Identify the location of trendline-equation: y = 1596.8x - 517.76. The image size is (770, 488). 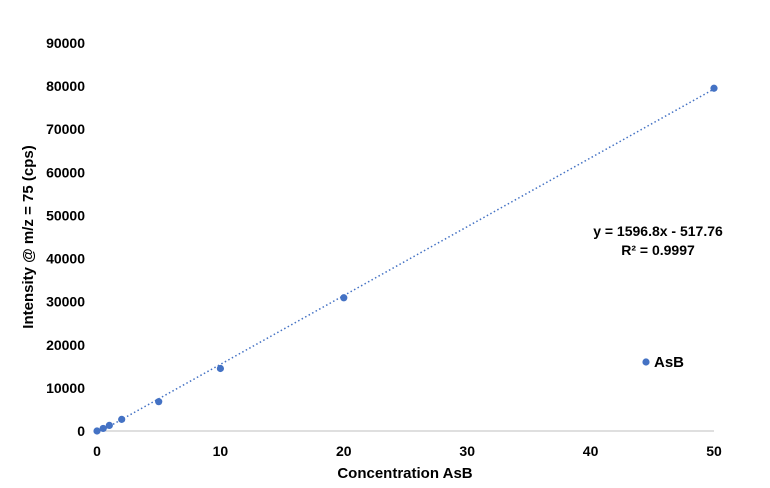
(658, 231).